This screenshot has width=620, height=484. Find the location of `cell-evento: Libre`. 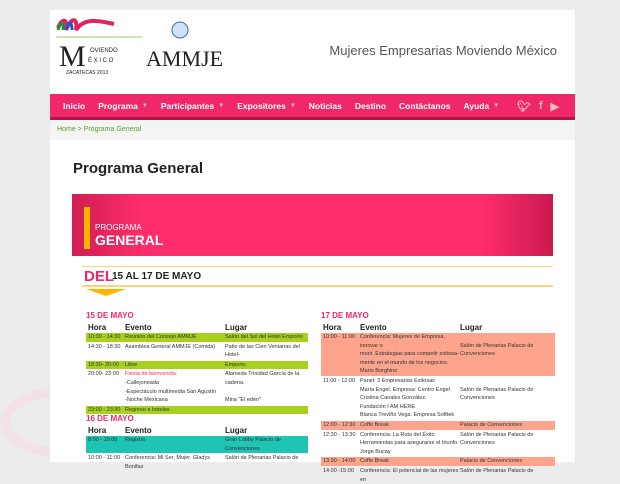

cell-evento: Libre is located at coordinates (175, 365).